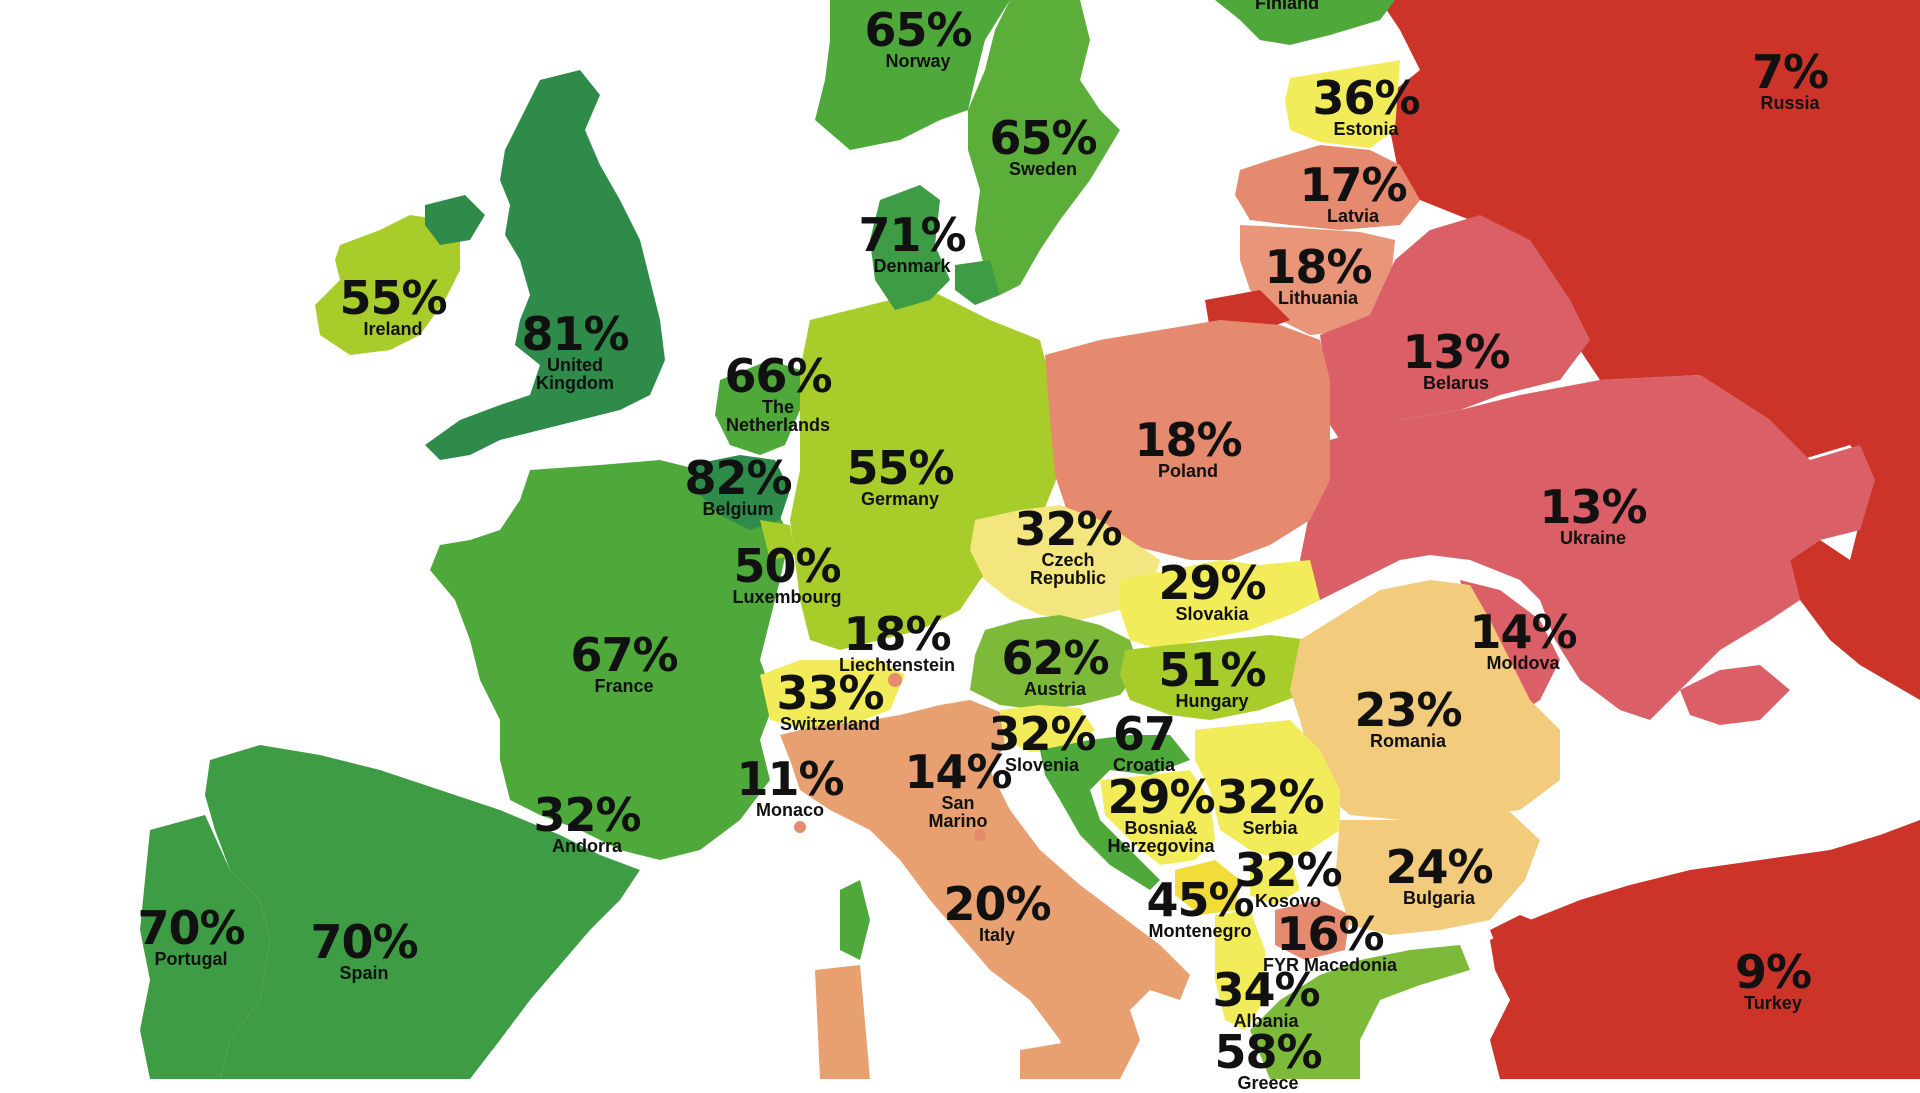 The image size is (1920, 1093). What do you see at coordinates (1240, 970) in the screenshot?
I see `region-albania` at bounding box center [1240, 970].